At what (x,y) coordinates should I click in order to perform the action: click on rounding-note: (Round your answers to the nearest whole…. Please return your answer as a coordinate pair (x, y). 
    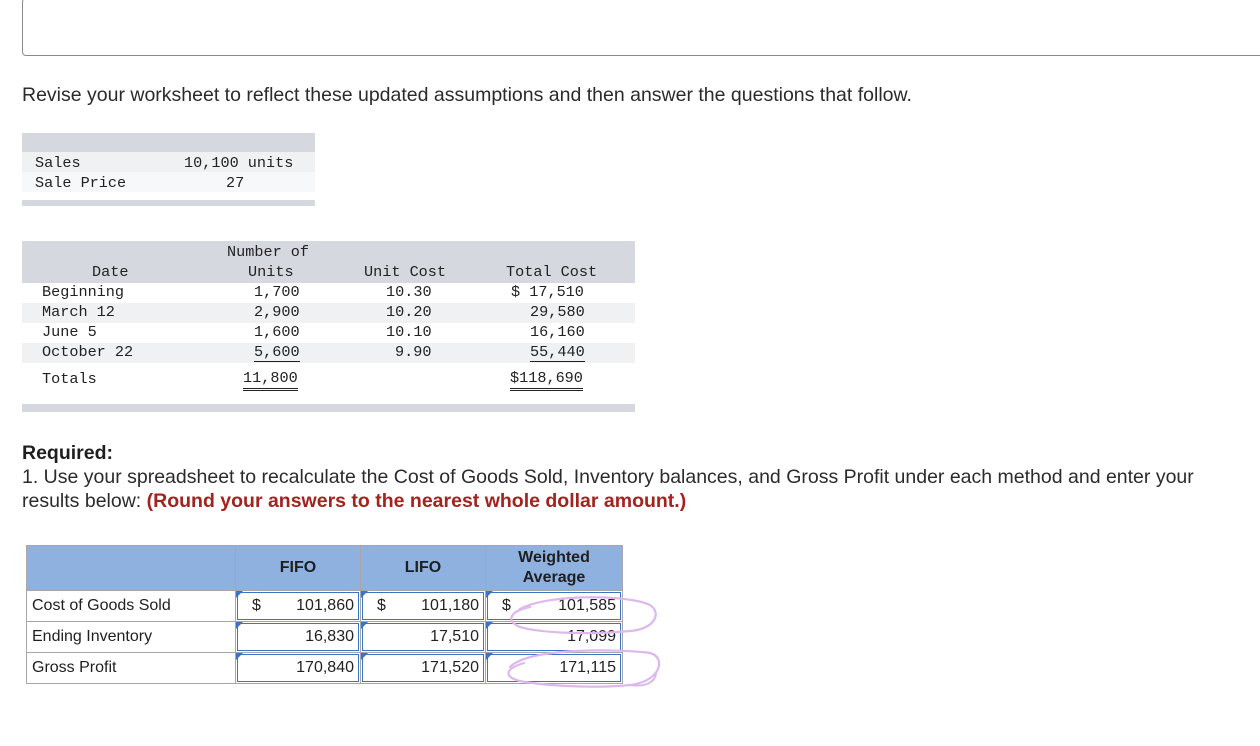
    Looking at the image, I should click on (416, 501).